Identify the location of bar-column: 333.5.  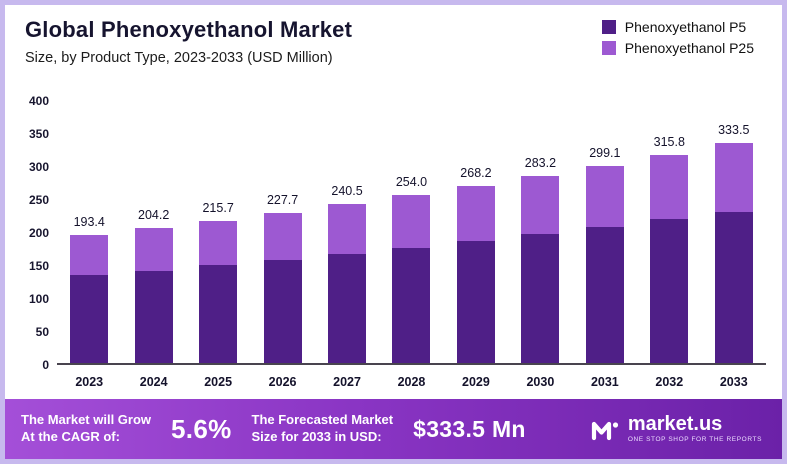
(734, 243).